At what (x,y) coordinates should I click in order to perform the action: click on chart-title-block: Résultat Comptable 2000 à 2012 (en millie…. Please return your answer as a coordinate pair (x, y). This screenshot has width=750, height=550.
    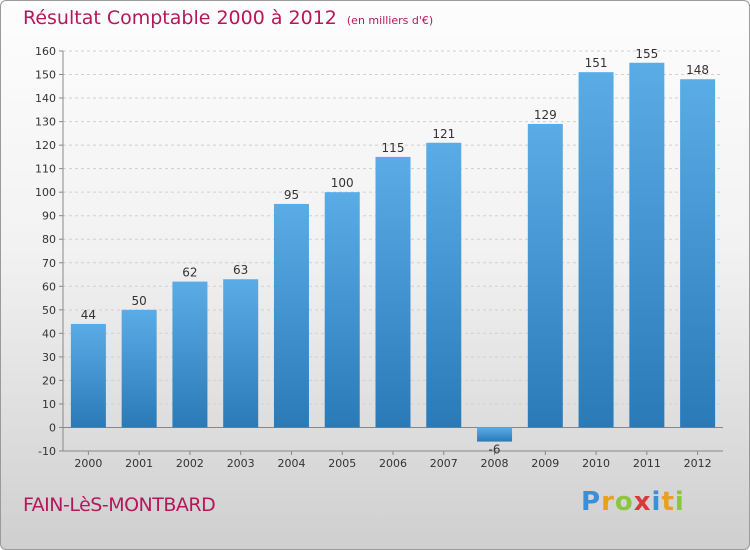
    Looking at the image, I should click on (228, 18).